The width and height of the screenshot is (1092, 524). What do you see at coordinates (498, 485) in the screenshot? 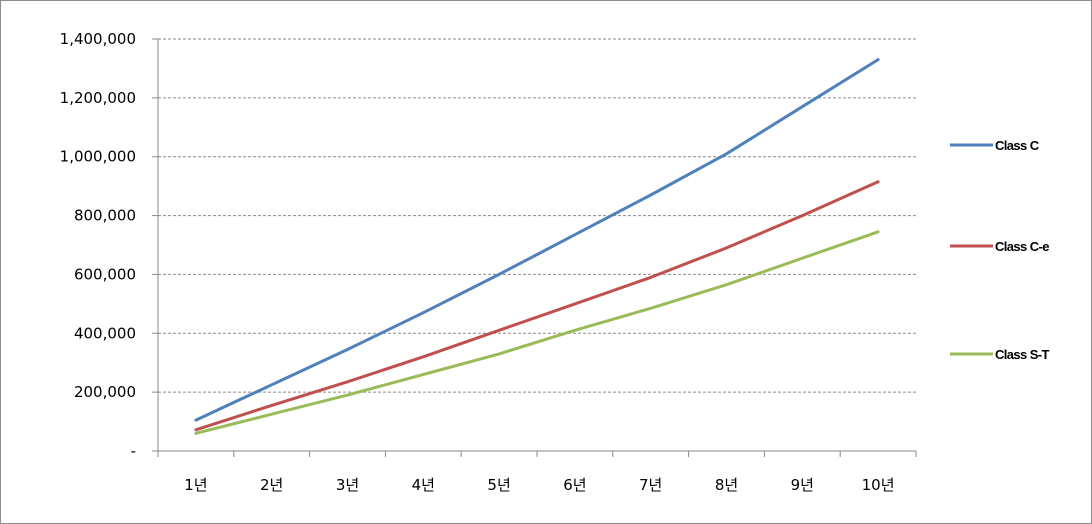
I see `x-tick-label: 5년` at bounding box center [498, 485].